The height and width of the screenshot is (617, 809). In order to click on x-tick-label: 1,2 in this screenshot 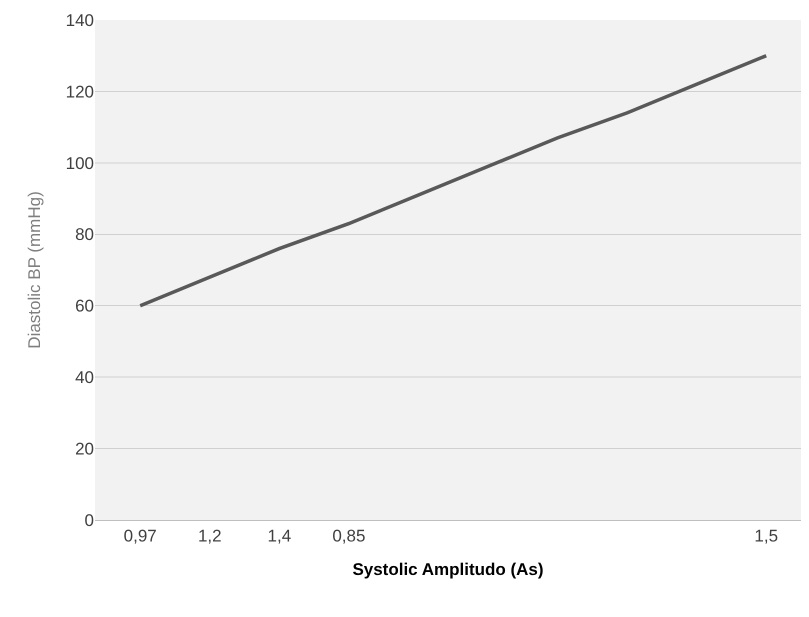, I will do `click(210, 536)`.